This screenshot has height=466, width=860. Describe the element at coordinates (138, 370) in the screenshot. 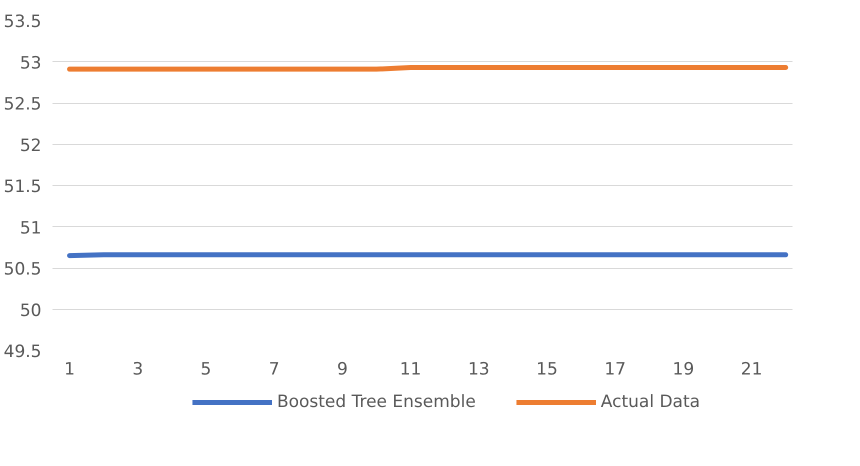

I see `x-tick-label: 3` at that location.